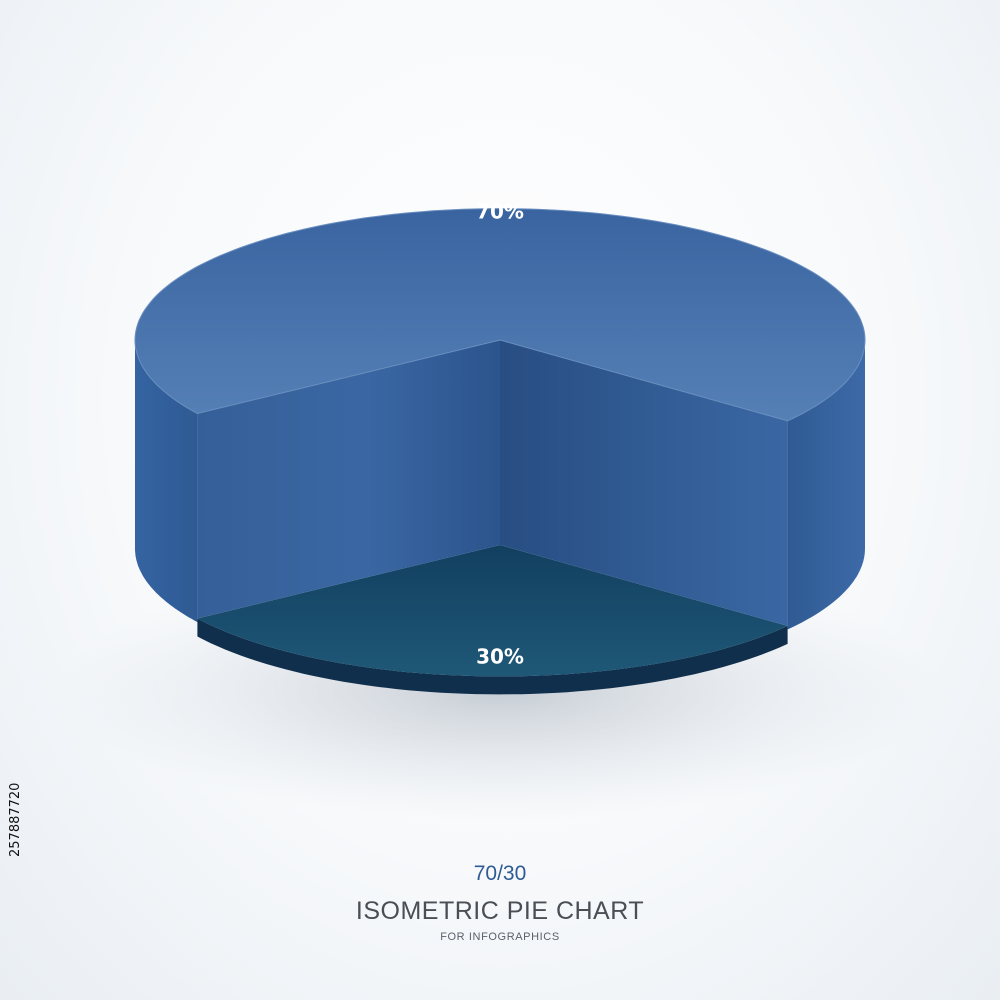 The image size is (1000, 1000). Describe the element at coordinates (826, 485) in the screenshot. I see `pie-outer-wall-right` at that location.